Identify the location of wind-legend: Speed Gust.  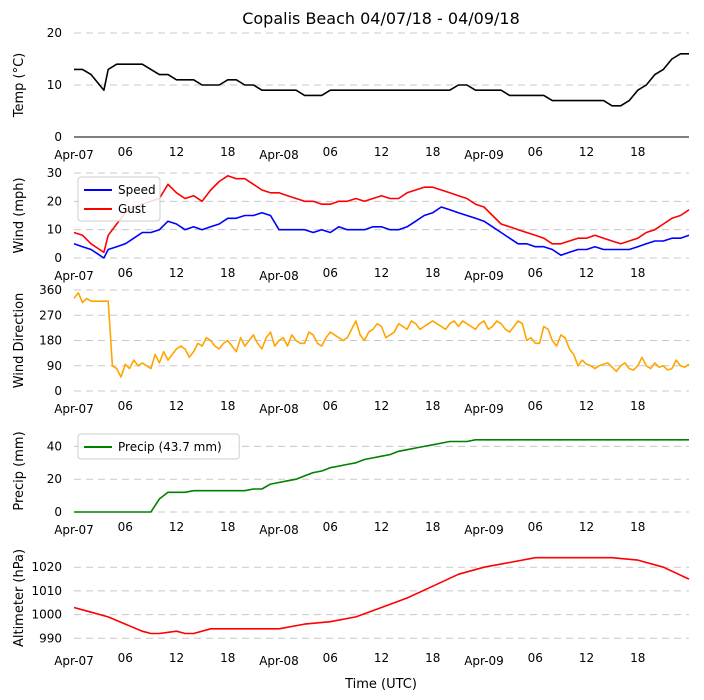
(119, 199).